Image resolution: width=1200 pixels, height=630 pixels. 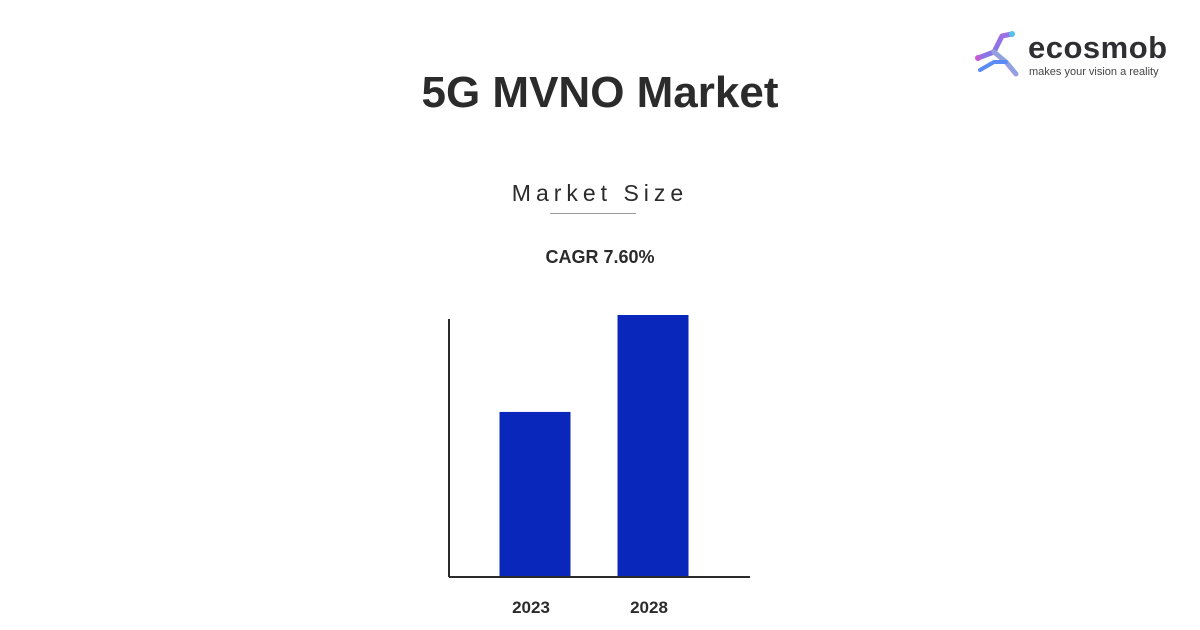 I want to click on bar-2023, so click(x=535, y=494).